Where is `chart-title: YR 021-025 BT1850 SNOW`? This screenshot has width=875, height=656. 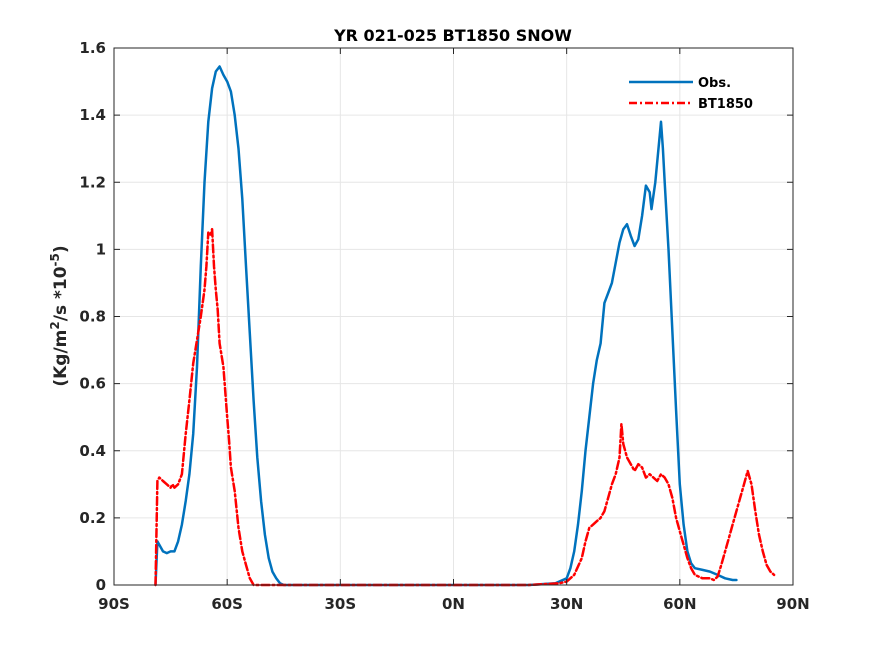 chart-title: YR 021-025 BT1850 SNOW is located at coordinates (452, 35).